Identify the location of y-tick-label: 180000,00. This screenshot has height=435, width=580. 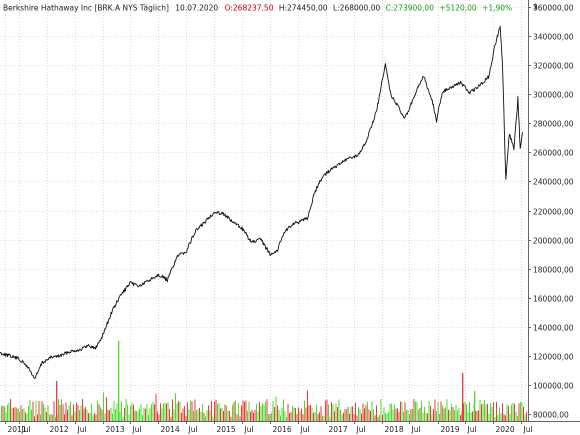
(553, 269).